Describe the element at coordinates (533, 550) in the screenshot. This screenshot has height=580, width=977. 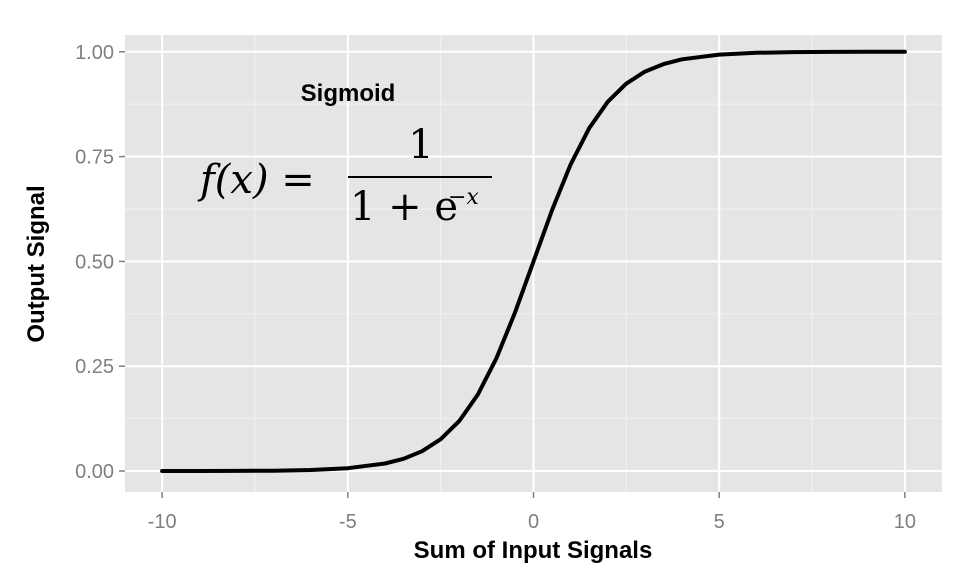
I see `x-axis-title: Sum of Input Signals` at that location.